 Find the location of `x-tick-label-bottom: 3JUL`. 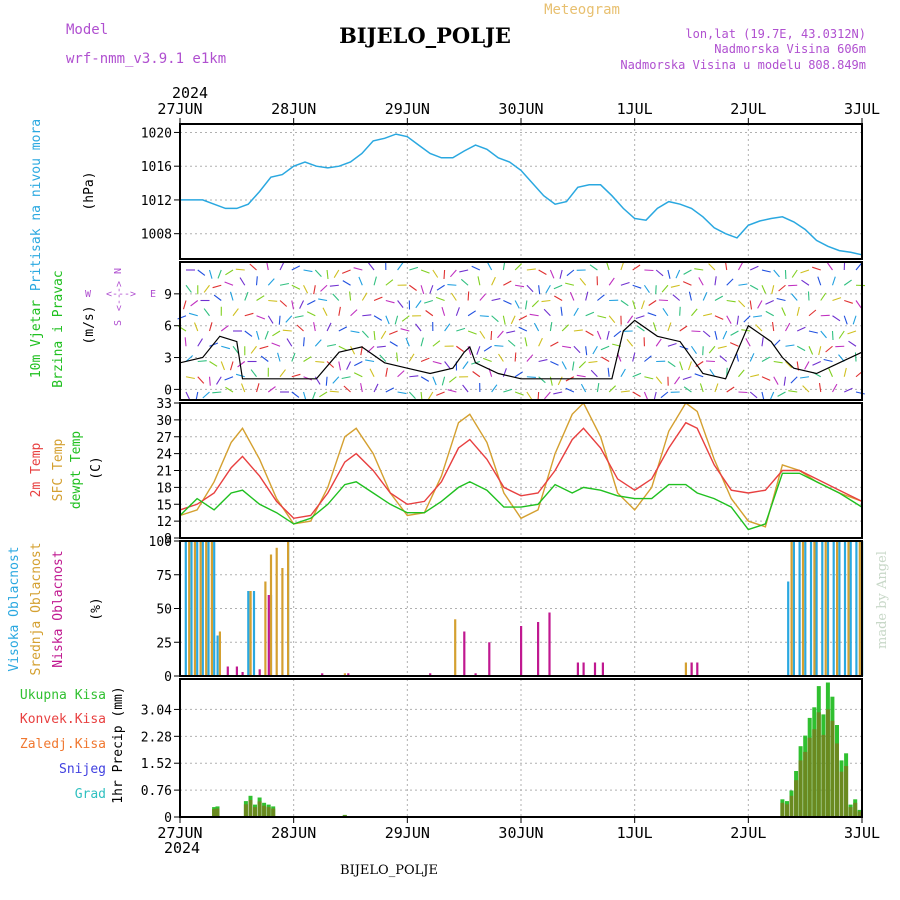

x-tick-label-bottom: 3JUL is located at coordinates (862, 833).